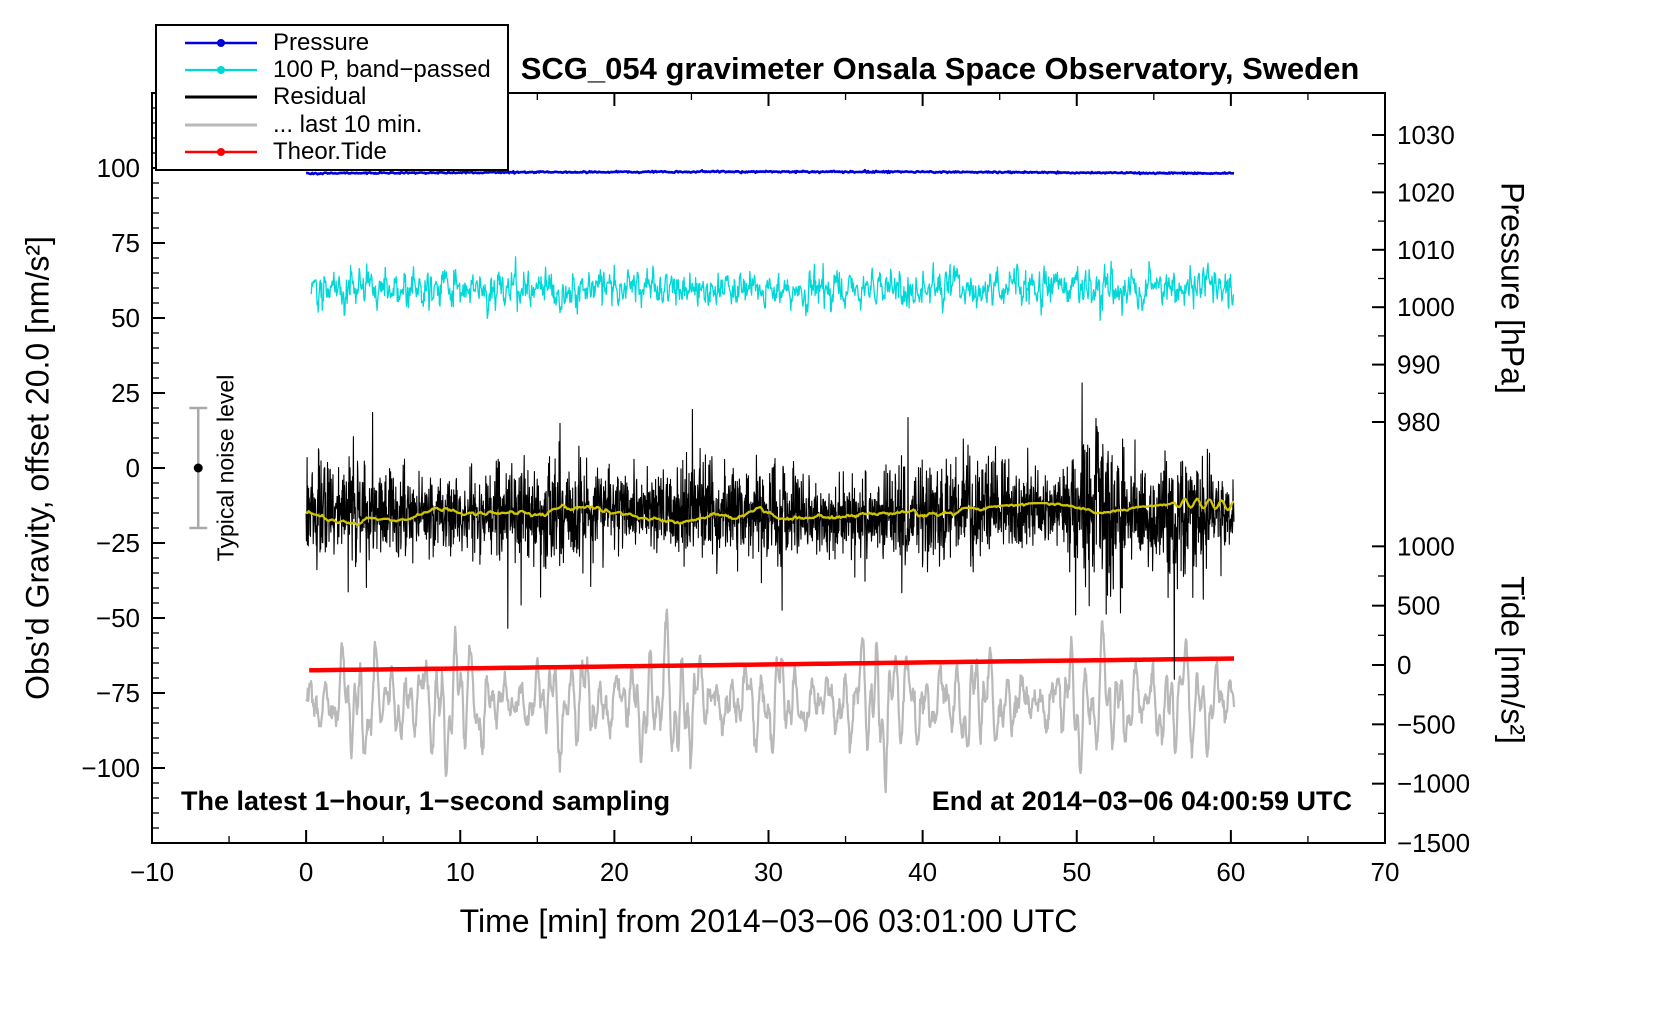 This screenshot has height=1020, width=1660. Describe the element at coordinates (770, 172) in the screenshot. I see `series-pressure` at that location.